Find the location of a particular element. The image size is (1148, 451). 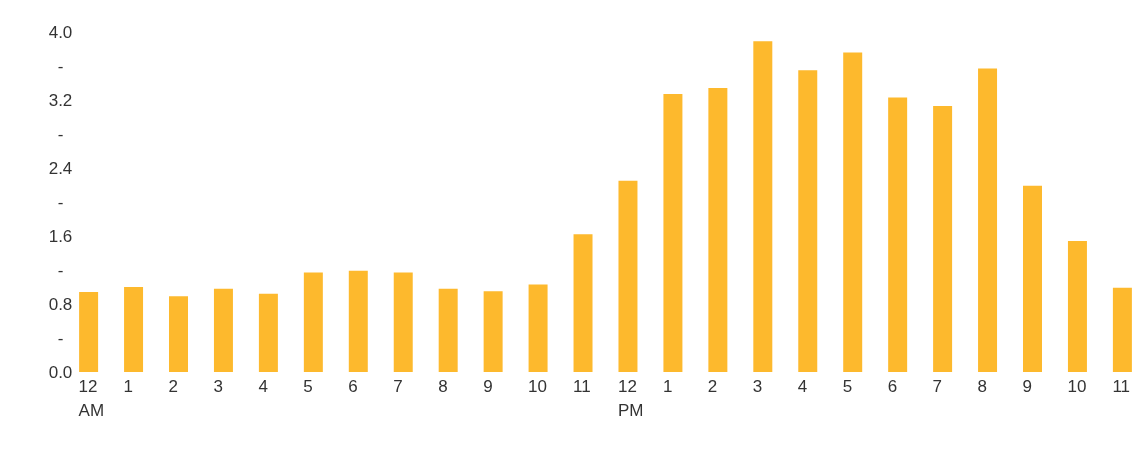

x-tick-label: 12 PM is located at coordinates (630, 398).